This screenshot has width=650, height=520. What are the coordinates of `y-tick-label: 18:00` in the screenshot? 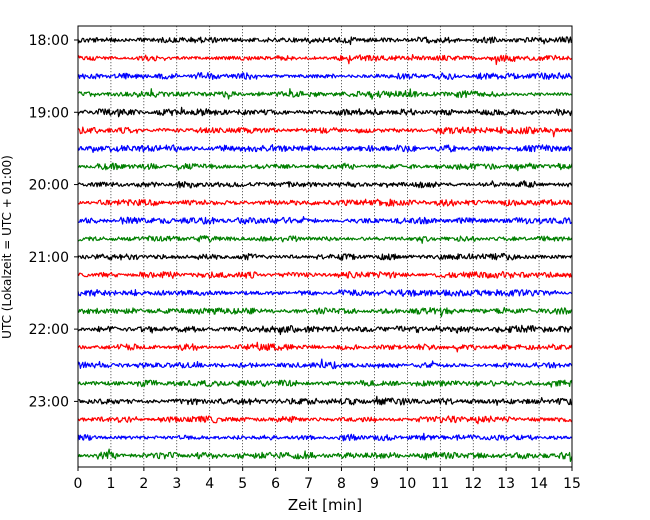 It's located at (49, 41).